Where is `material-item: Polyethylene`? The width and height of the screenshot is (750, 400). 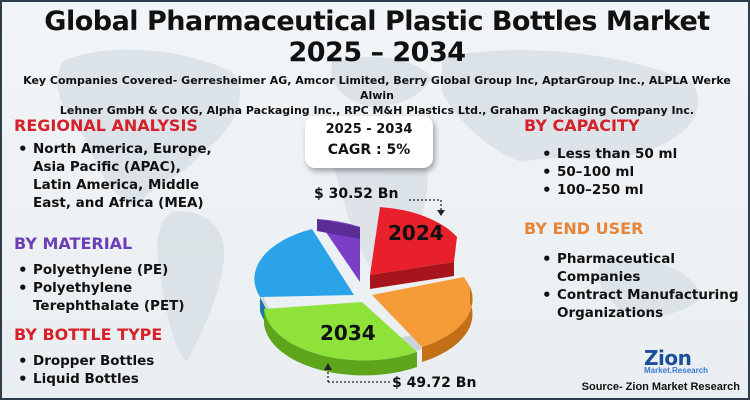 material-item: Polyethylene is located at coordinates (100, 288).